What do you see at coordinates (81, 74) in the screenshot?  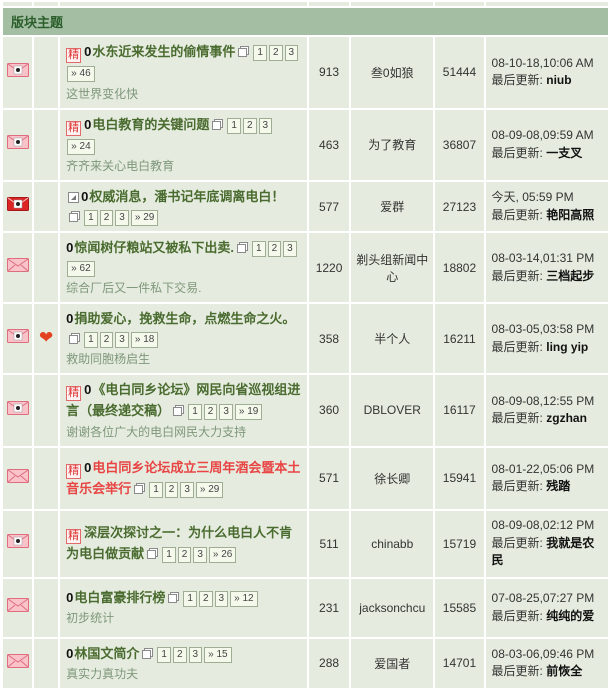 I see `last-page-link: » 46` at bounding box center [81, 74].